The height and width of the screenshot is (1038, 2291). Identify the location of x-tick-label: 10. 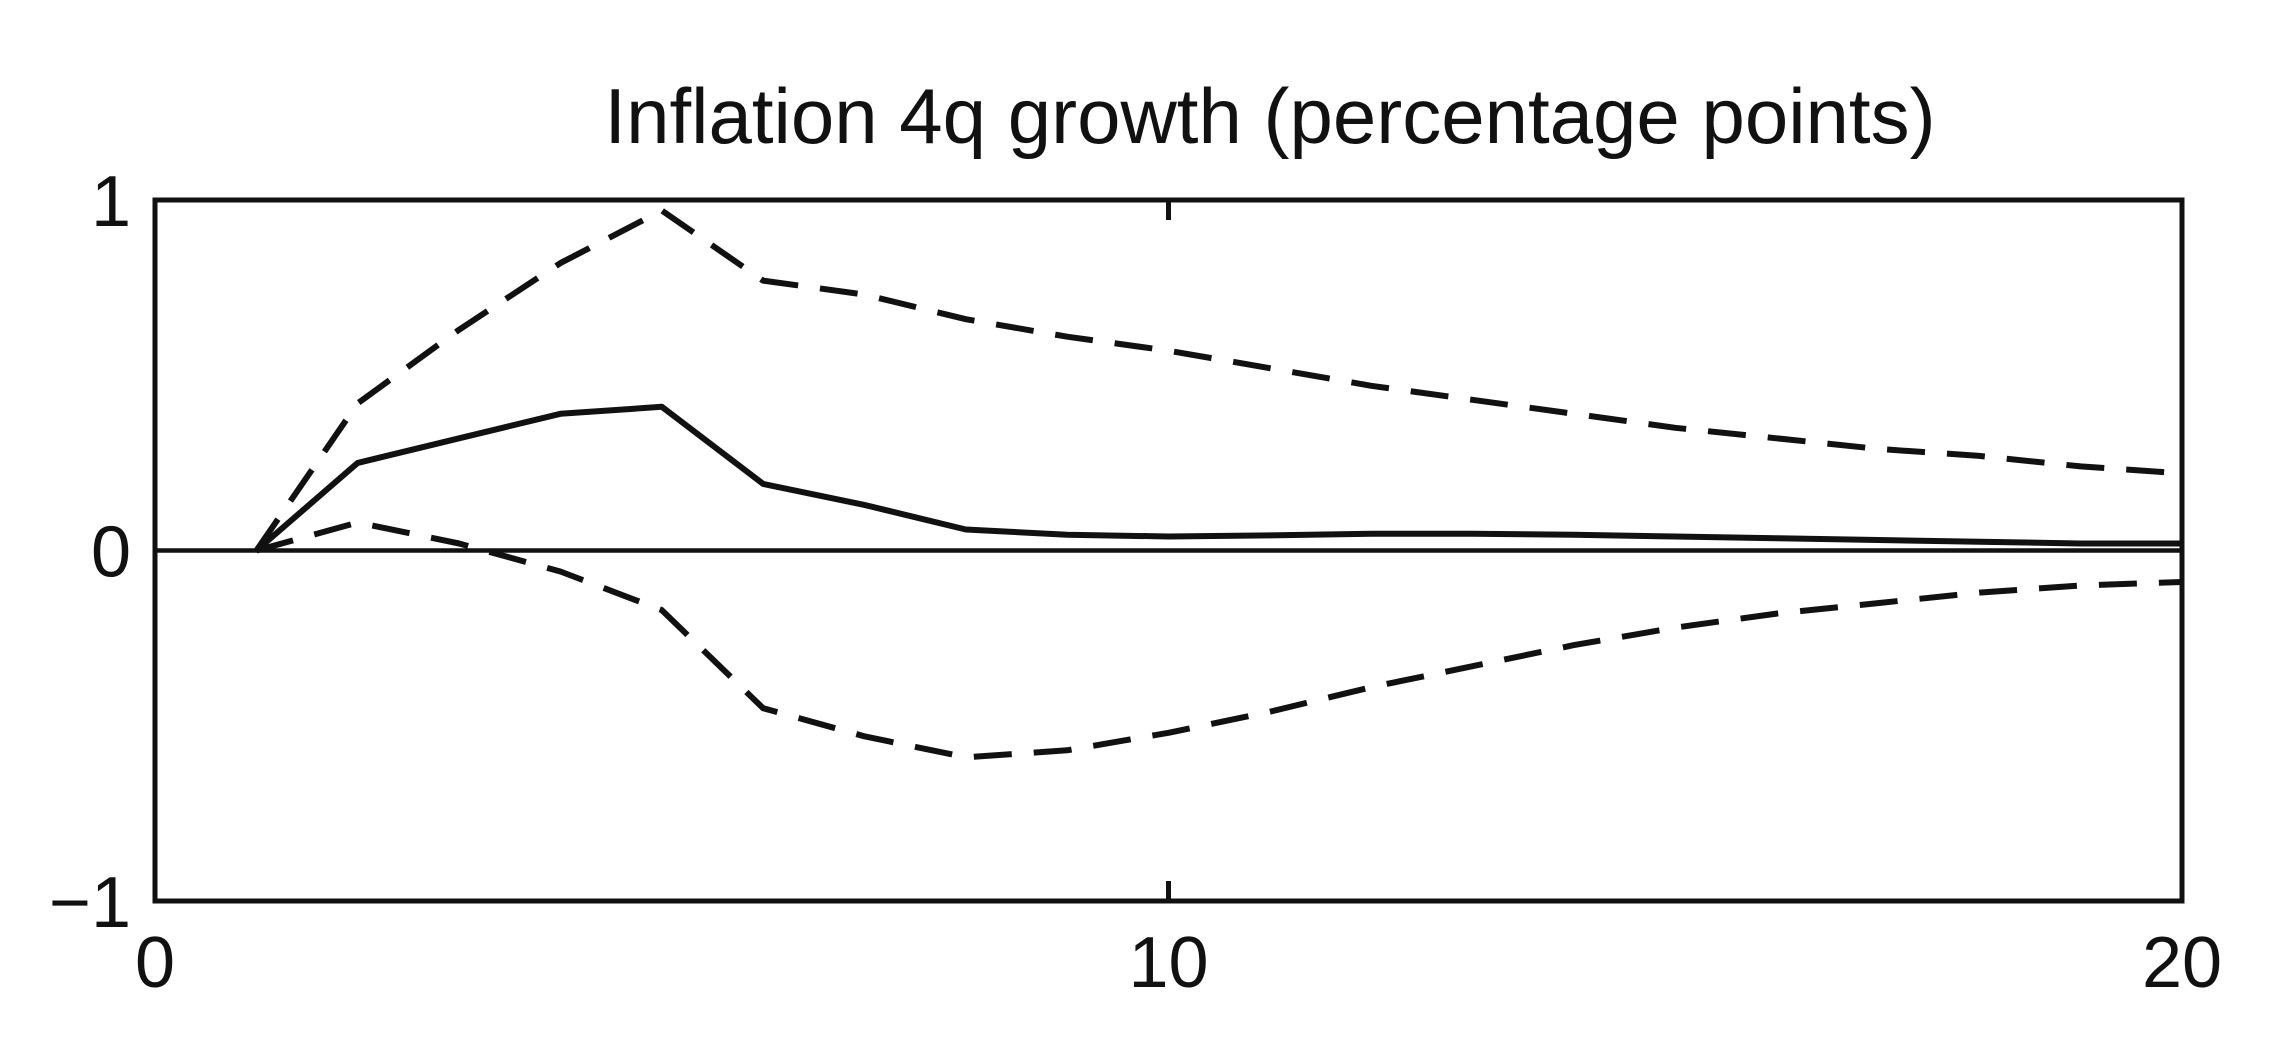
(1168, 963).